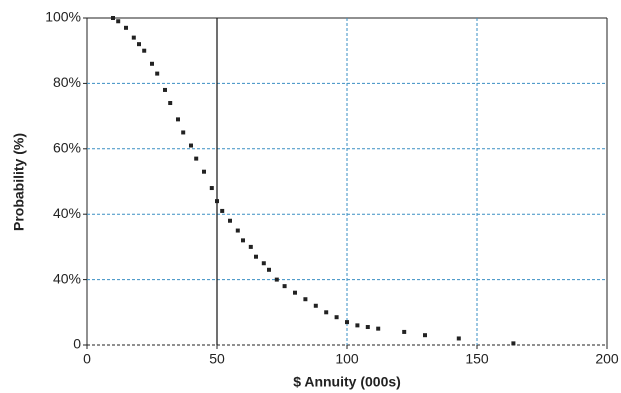 Image resolution: width=621 pixels, height=393 pixels. Describe the element at coordinates (87, 359) in the screenshot. I see `x-tick-label: 0` at that location.